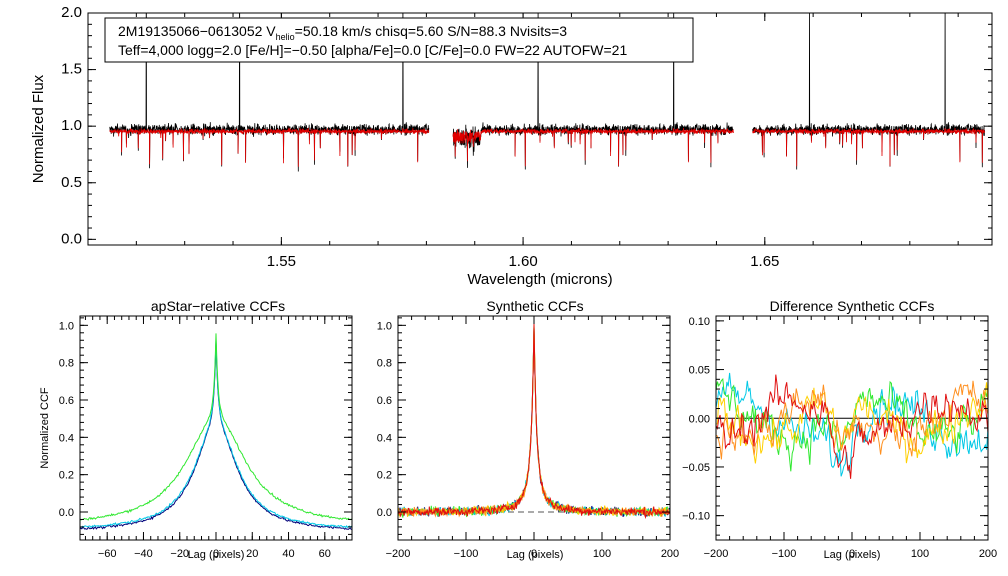  What do you see at coordinates (539, 279) in the screenshot?
I see `spectrum-x-axis-label: Wavelength (microns)` at bounding box center [539, 279].